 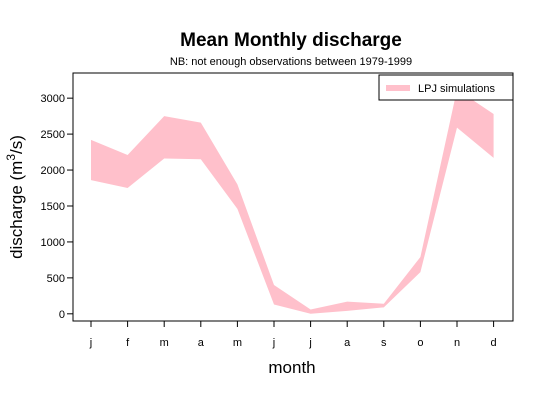 What do you see at coordinates (291, 40) in the screenshot?
I see `chart-title: Mean Monthly discharge` at bounding box center [291, 40].